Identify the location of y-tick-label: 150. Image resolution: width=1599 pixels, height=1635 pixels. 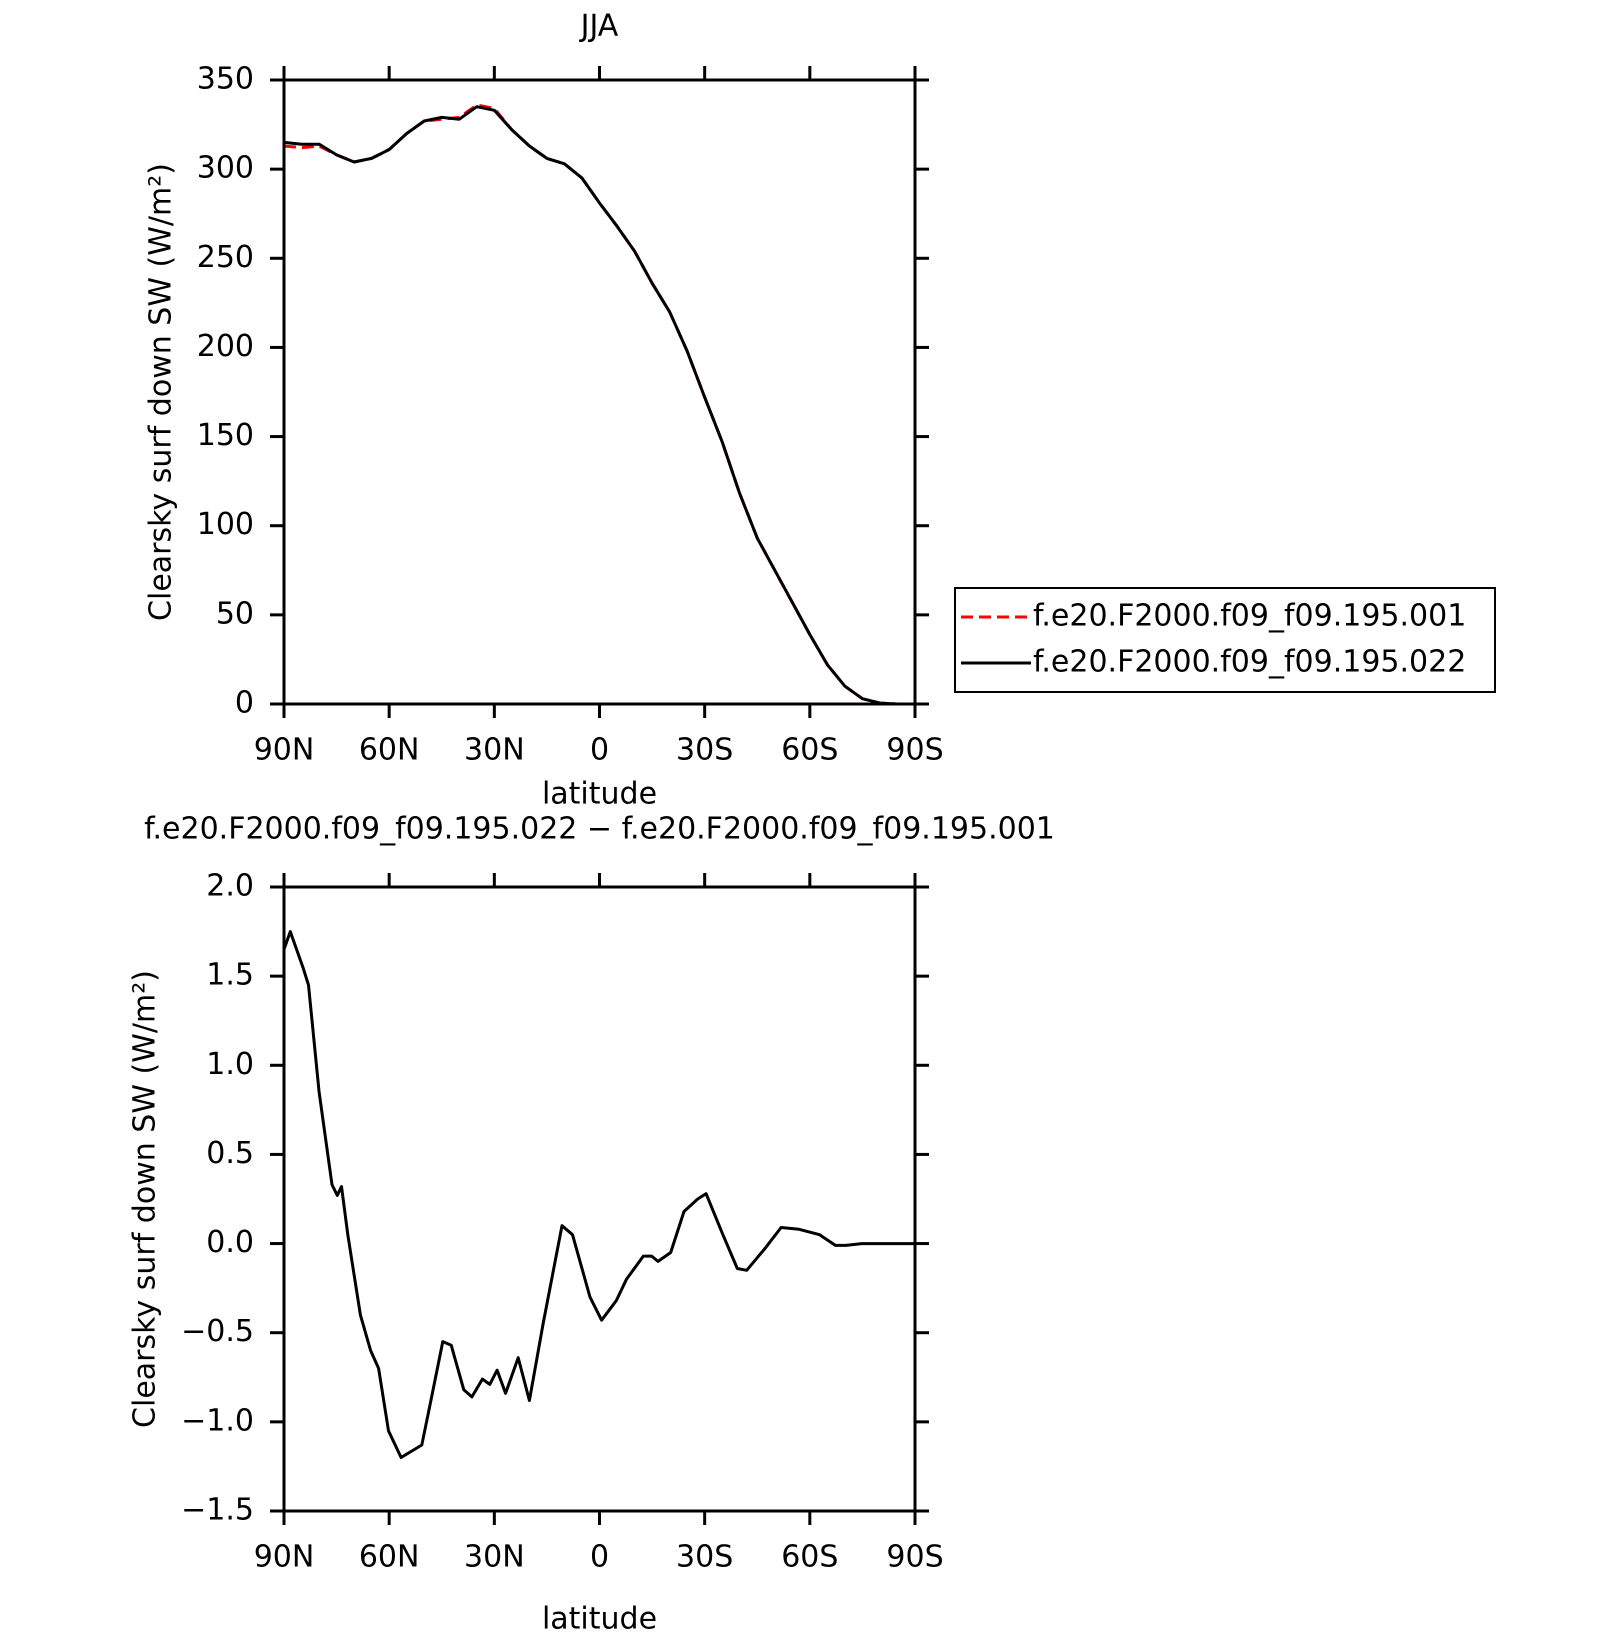
(225, 435).